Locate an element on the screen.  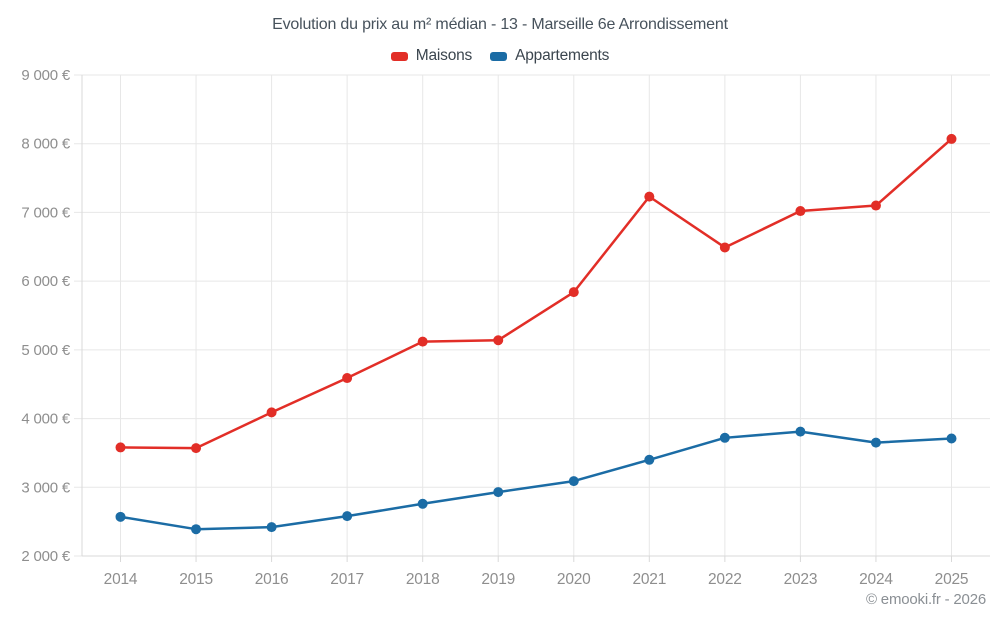
data-point-maisons-2021 is located at coordinates (649, 196).